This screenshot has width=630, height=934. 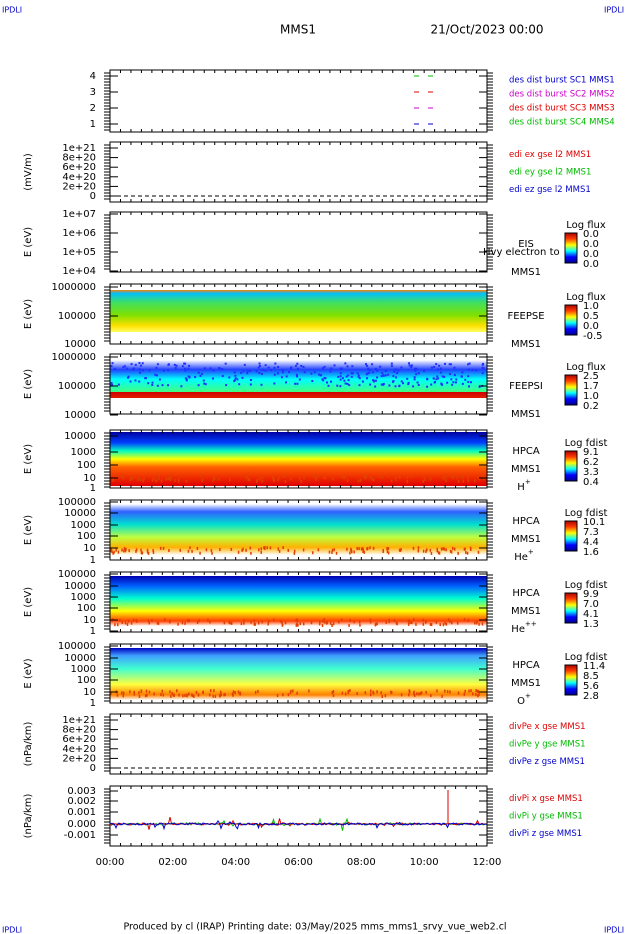 I want to click on species-base: He, so click(x=521, y=557).